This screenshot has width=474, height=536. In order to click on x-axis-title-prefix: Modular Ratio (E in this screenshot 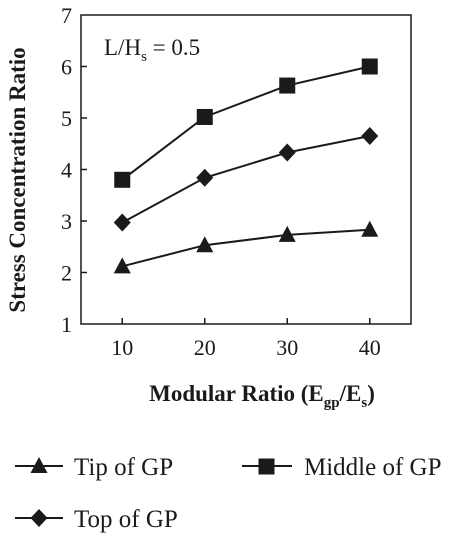, I will do `click(236, 393)`.